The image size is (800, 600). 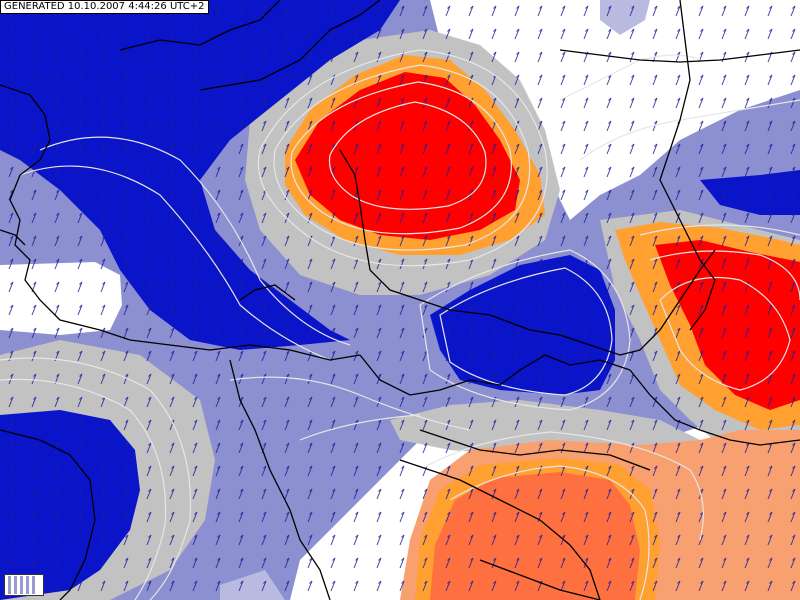 I want to click on color-scale-legend-icon, so click(x=24, y=585).